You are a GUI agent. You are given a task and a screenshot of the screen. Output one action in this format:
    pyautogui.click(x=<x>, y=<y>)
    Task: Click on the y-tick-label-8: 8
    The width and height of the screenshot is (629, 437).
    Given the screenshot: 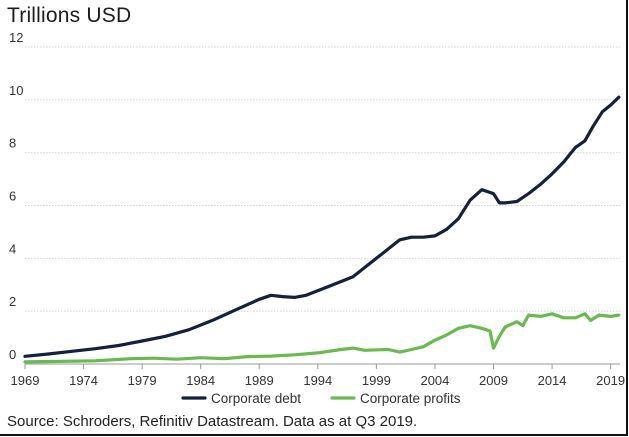 What is the action you would take?
    pyautogui.click(x=12, y=143)
    